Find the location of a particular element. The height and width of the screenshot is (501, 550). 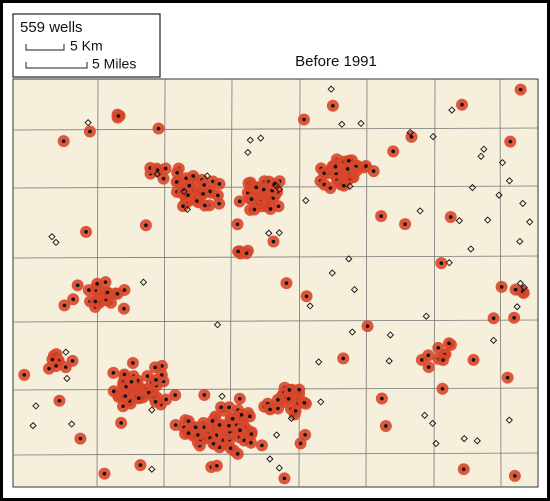

scale-bar-km is located at coordinates (45, 47).